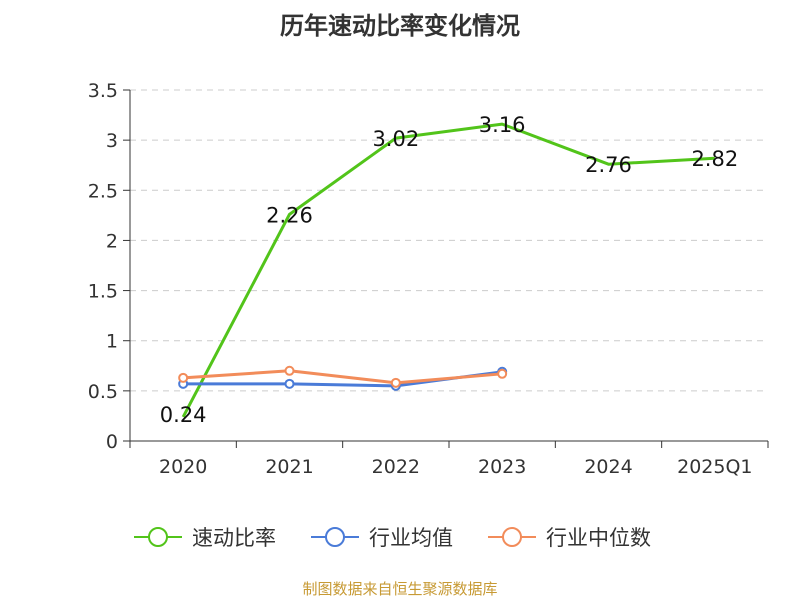  I want to click on data-label: 2.76, so click(608, 165).